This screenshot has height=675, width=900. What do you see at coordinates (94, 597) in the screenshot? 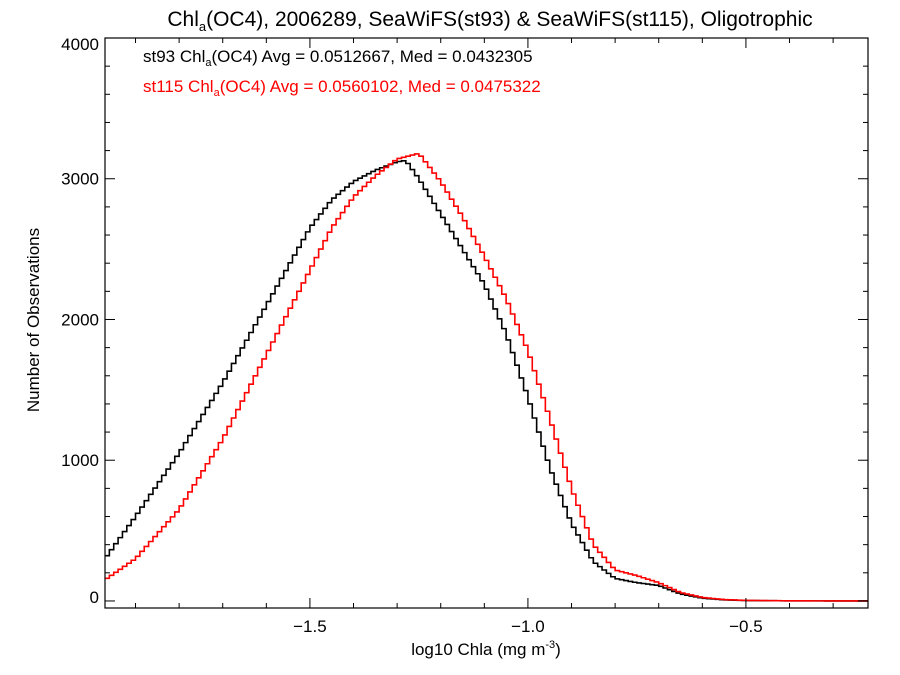
I see `y-tick-label: 0` at bounding box center [94, 597].